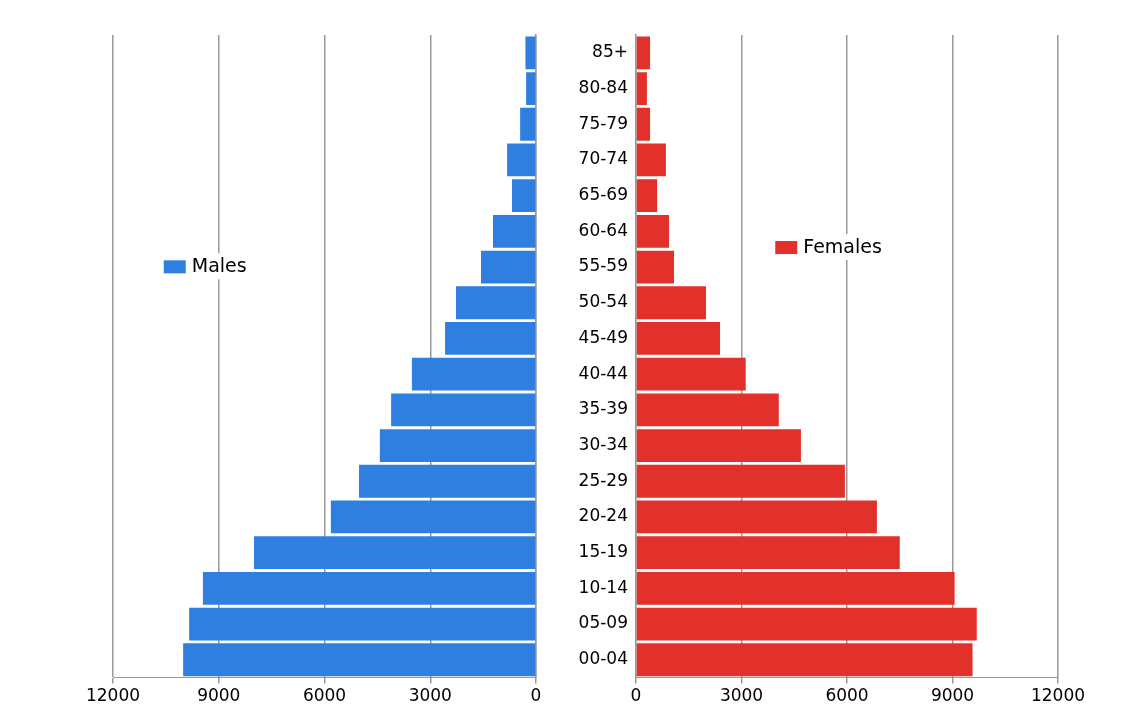 The image size is (1138, 722). Describe the element at coordinates (603, 408) in the screenshot. I see `y-tick-label: 35-39` at that location.